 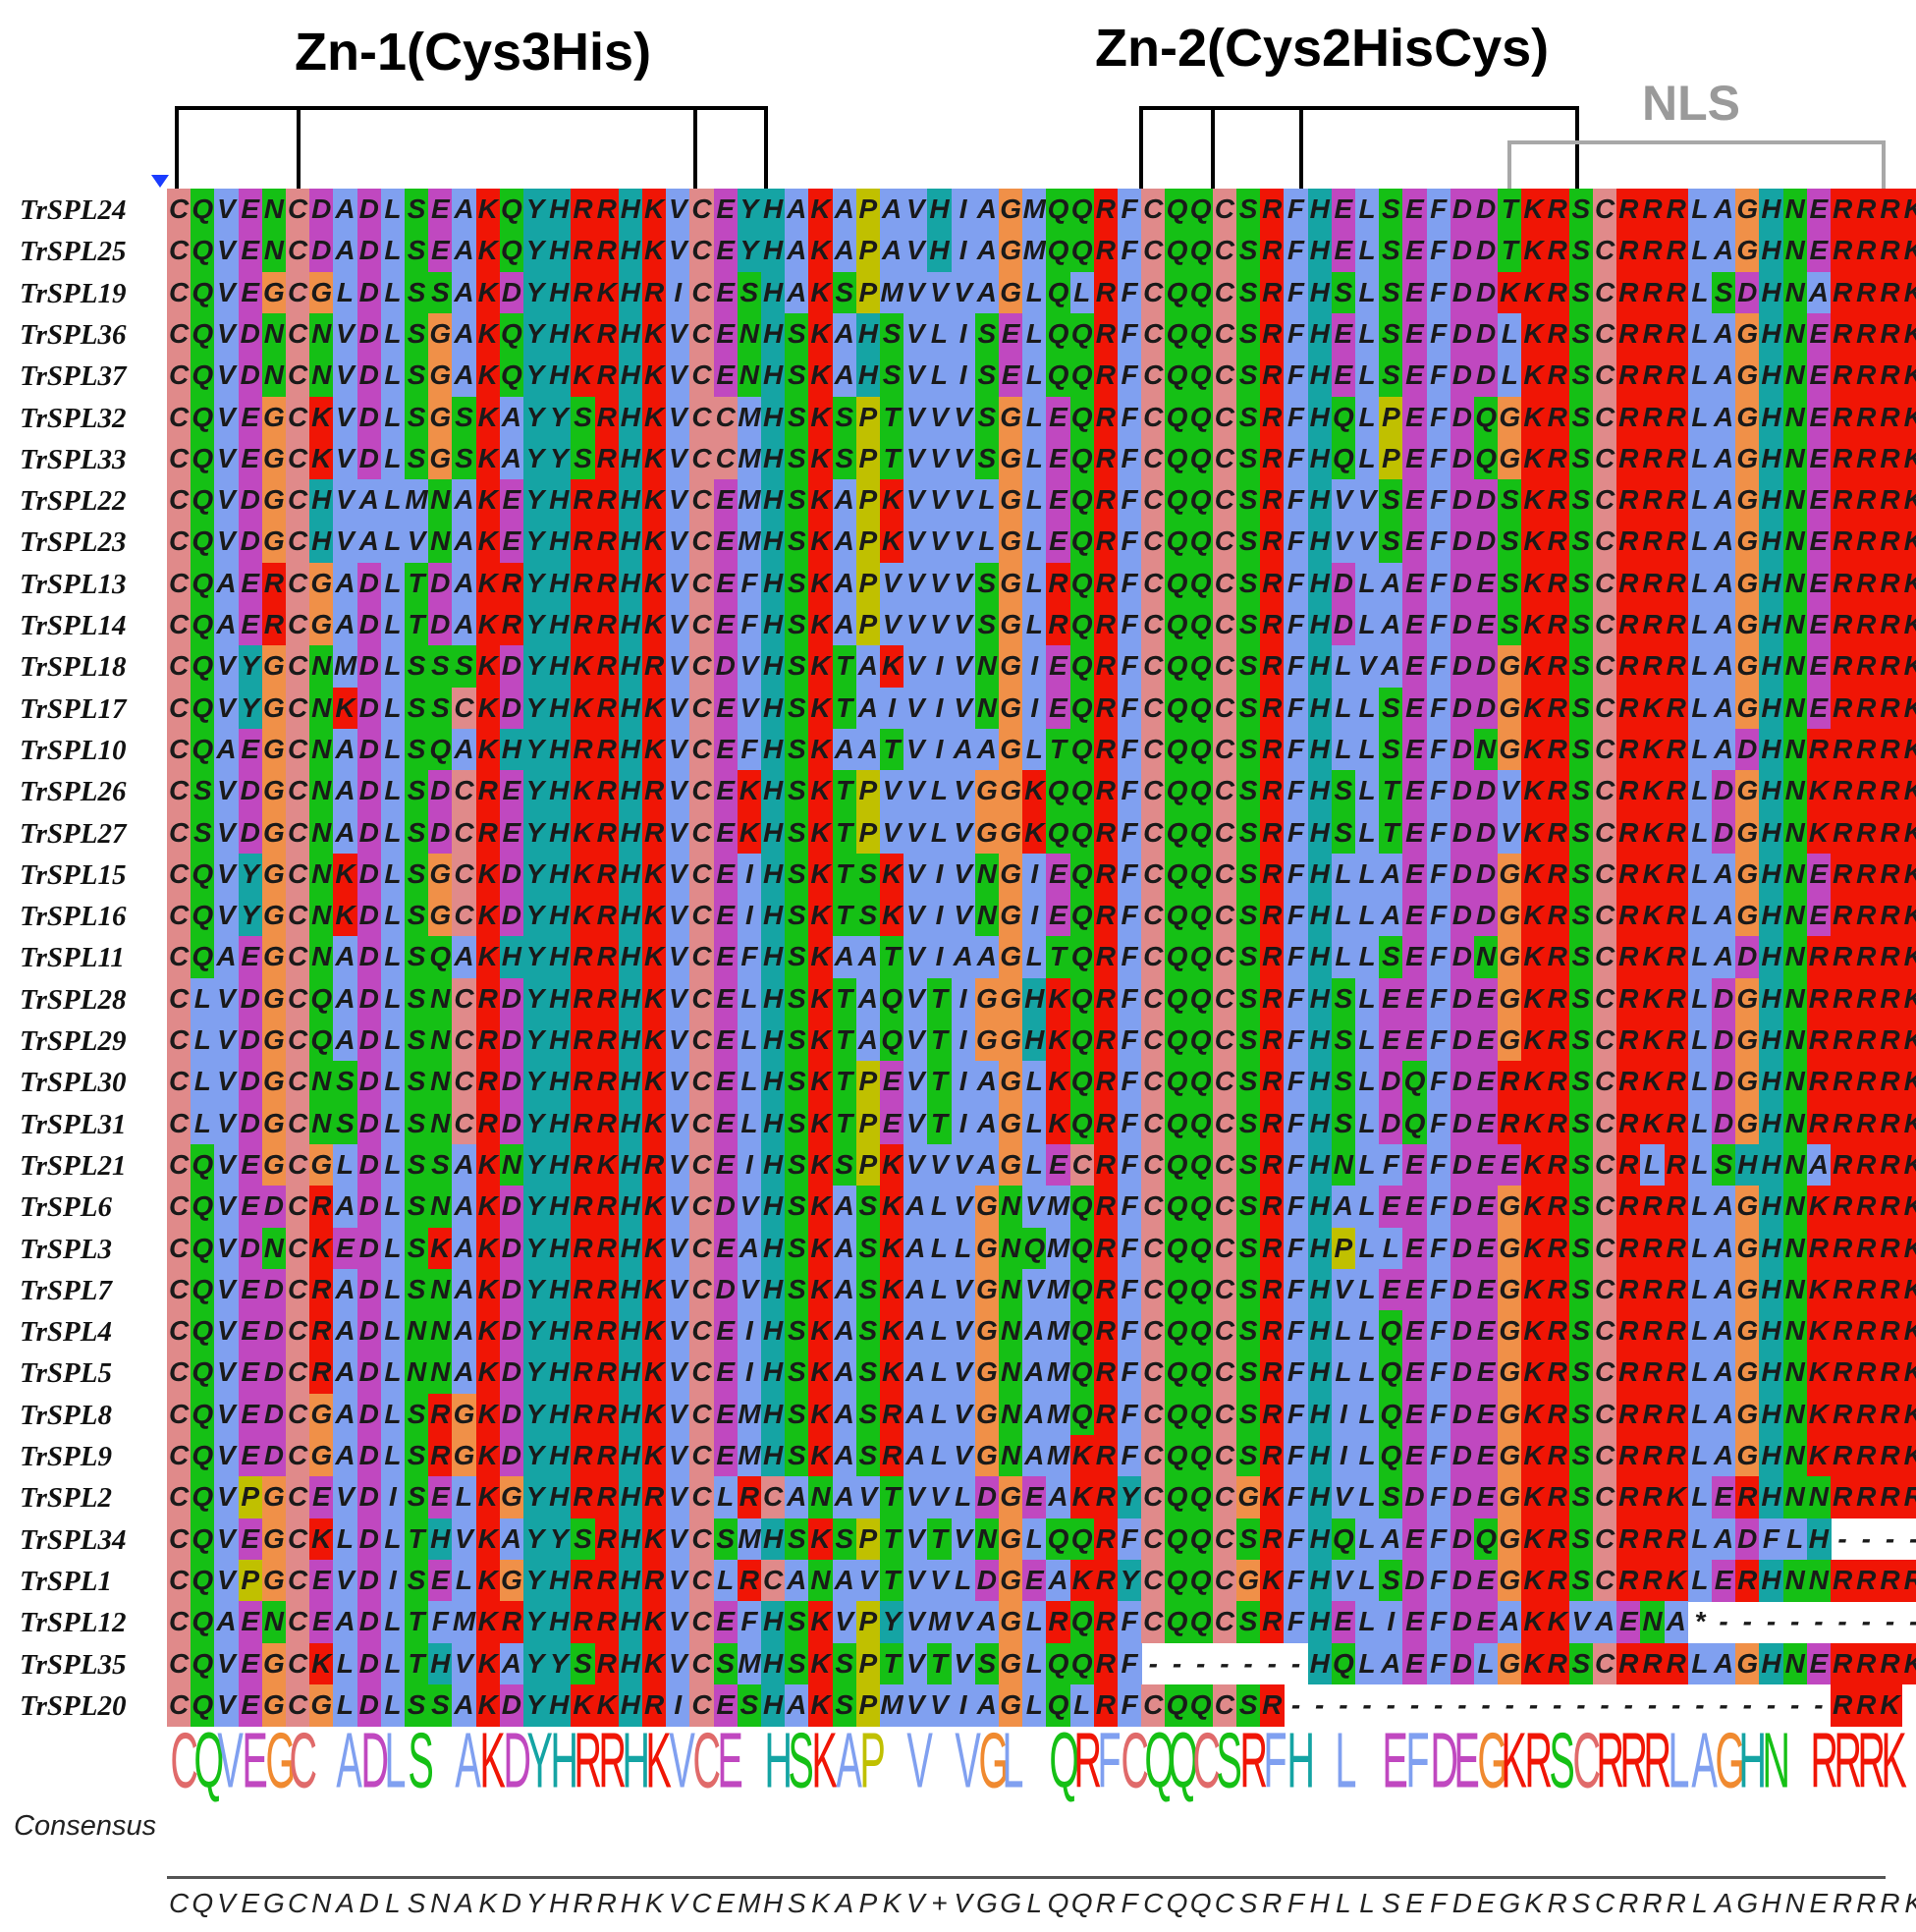 I want to click on sequence-name: TrSPL13, so click(x=99, y=584).